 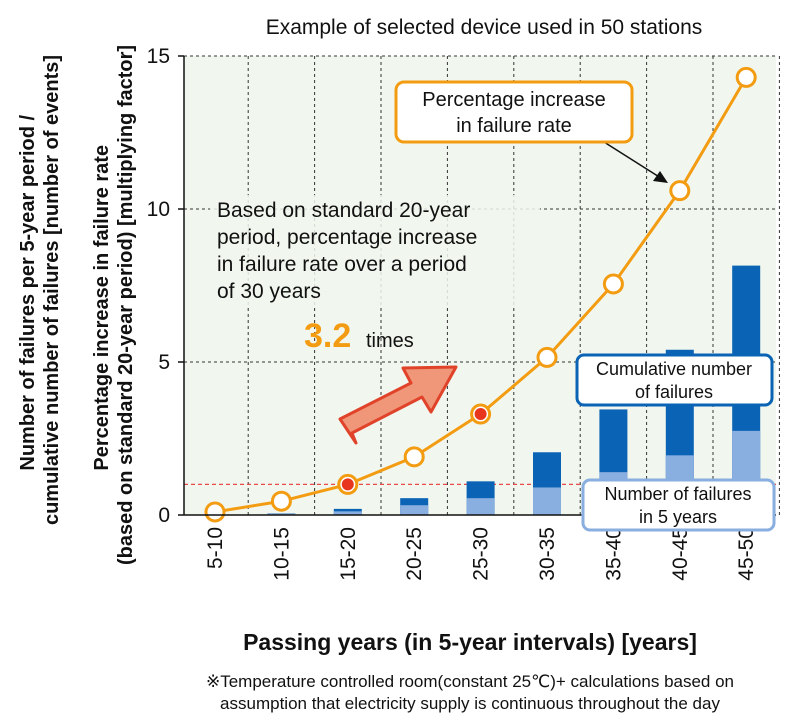 I want to click on cumulative-callout-line: of failures, so click(x=674, y=392).